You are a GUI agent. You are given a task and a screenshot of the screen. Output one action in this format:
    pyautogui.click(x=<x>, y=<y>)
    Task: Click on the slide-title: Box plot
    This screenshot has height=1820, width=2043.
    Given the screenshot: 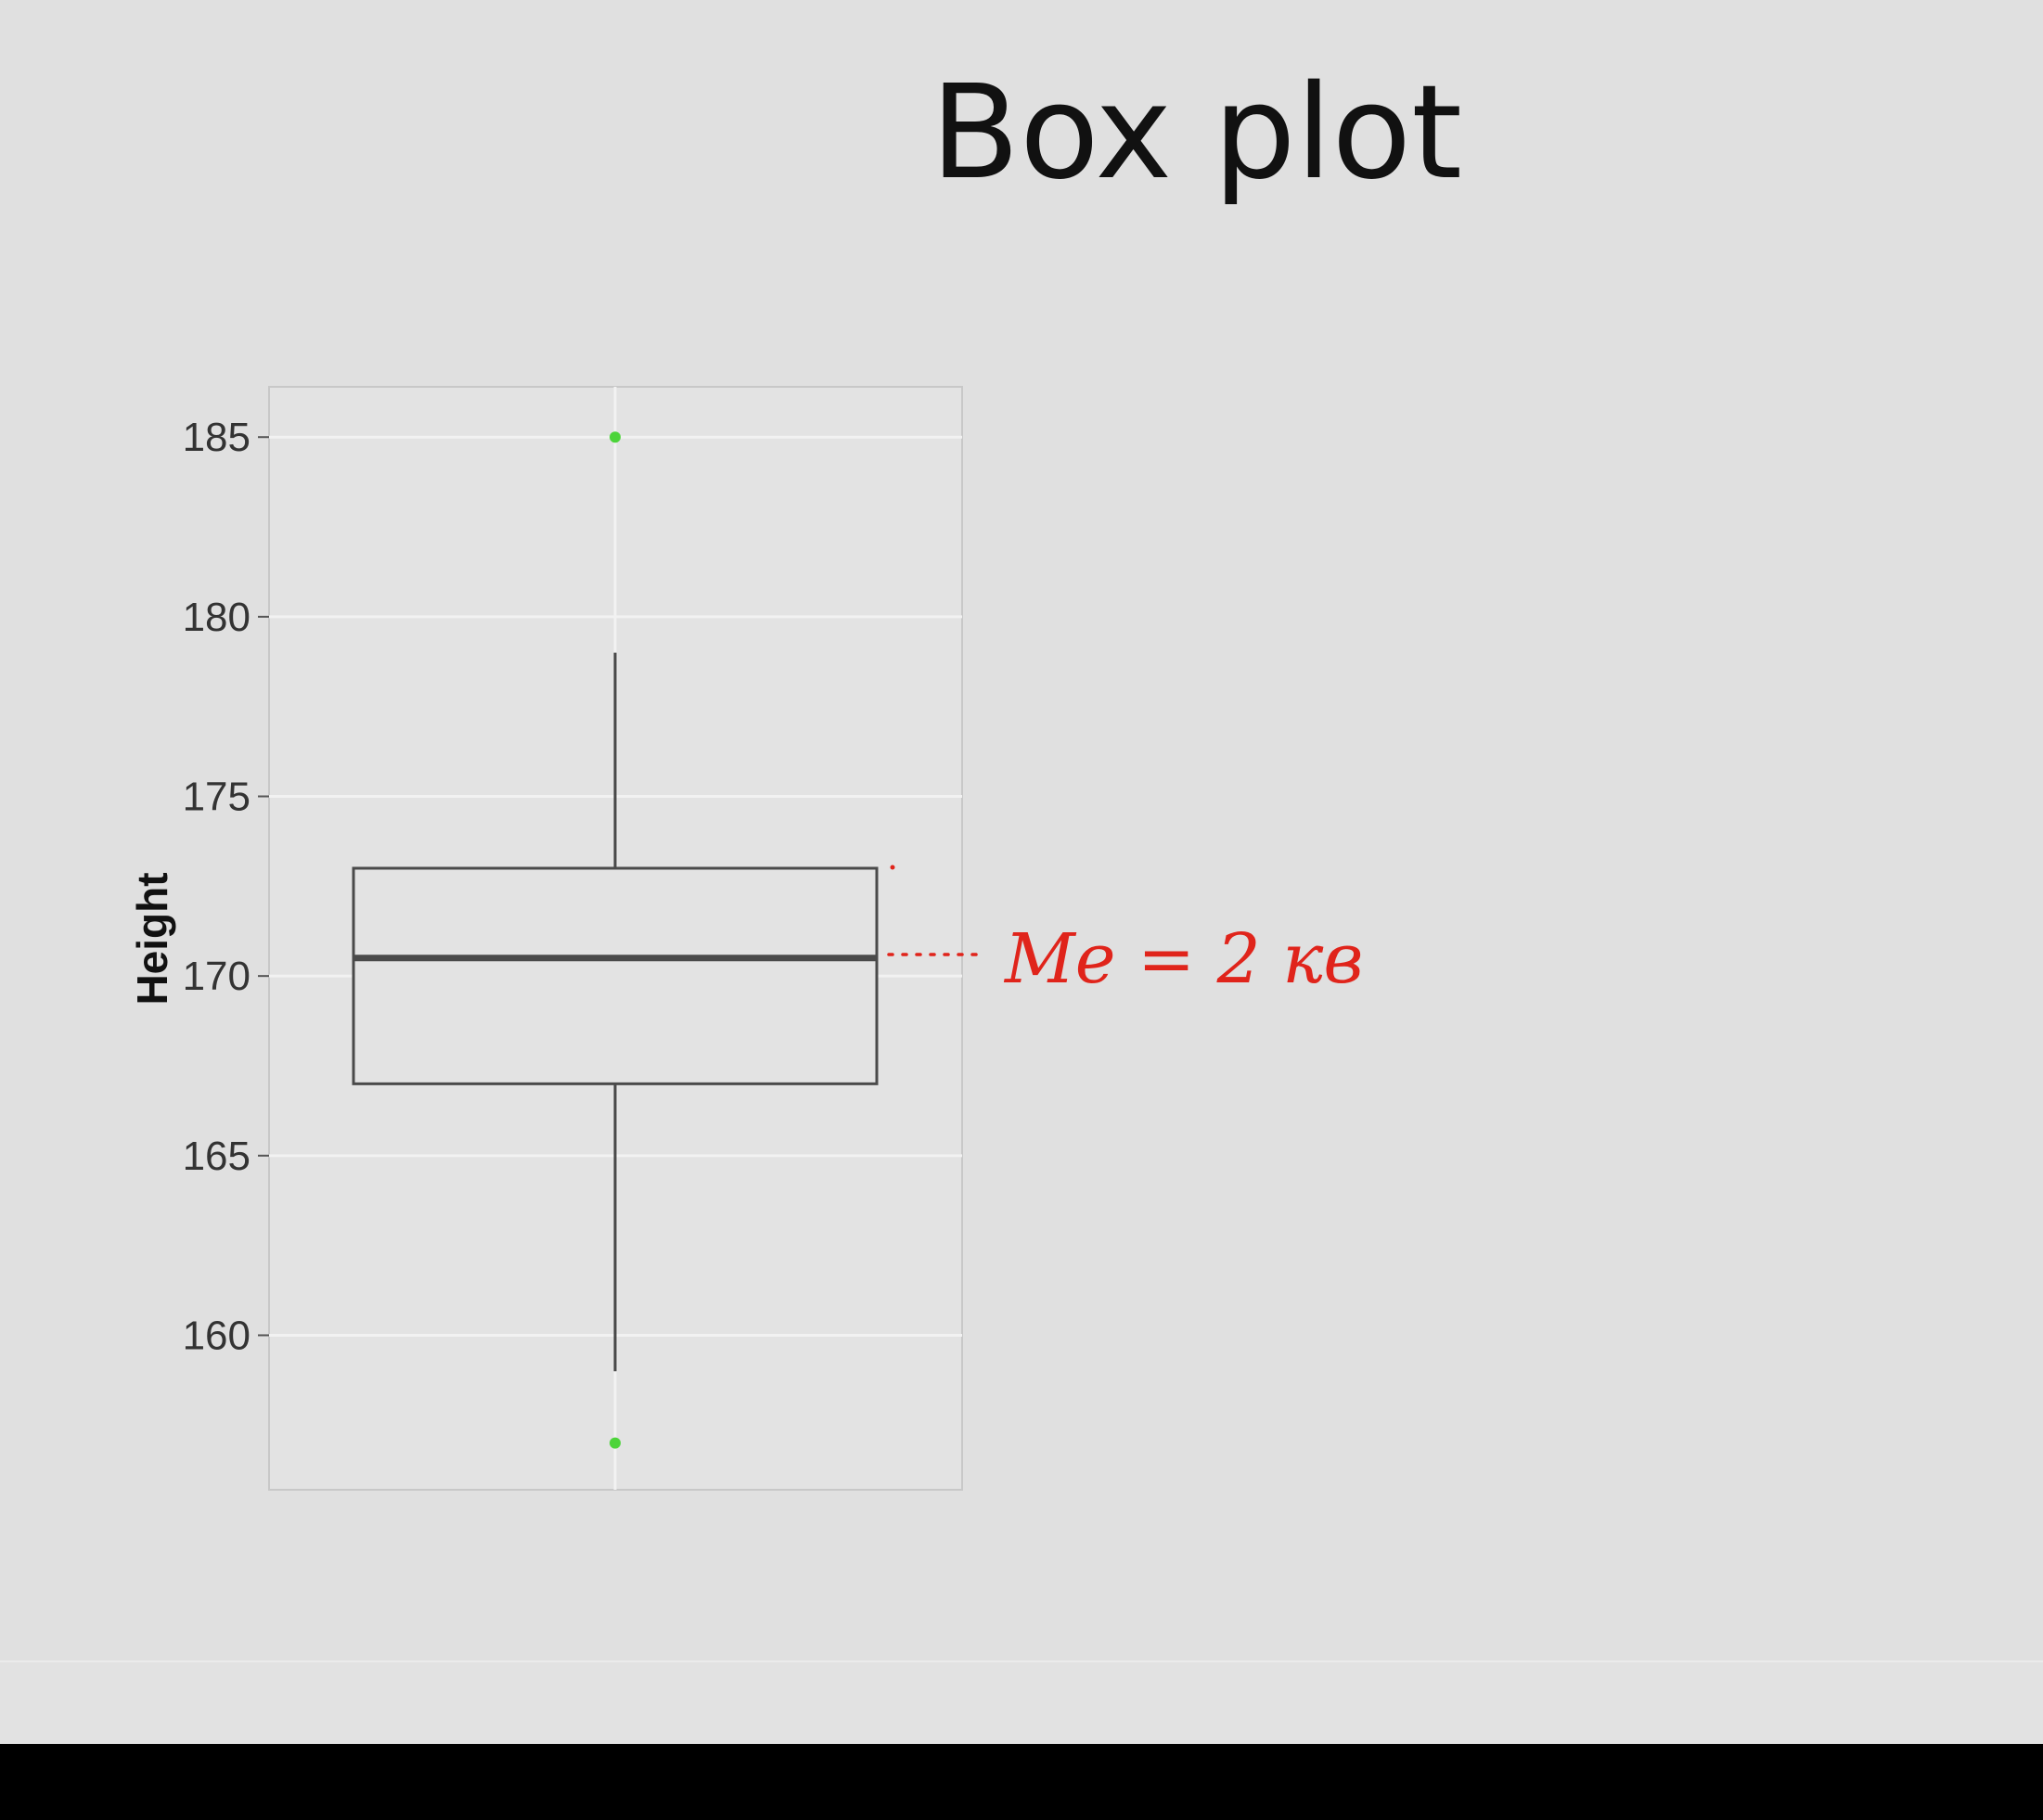 What is the action you would take?
    pyautogui.click(x=1197, y=133)
    